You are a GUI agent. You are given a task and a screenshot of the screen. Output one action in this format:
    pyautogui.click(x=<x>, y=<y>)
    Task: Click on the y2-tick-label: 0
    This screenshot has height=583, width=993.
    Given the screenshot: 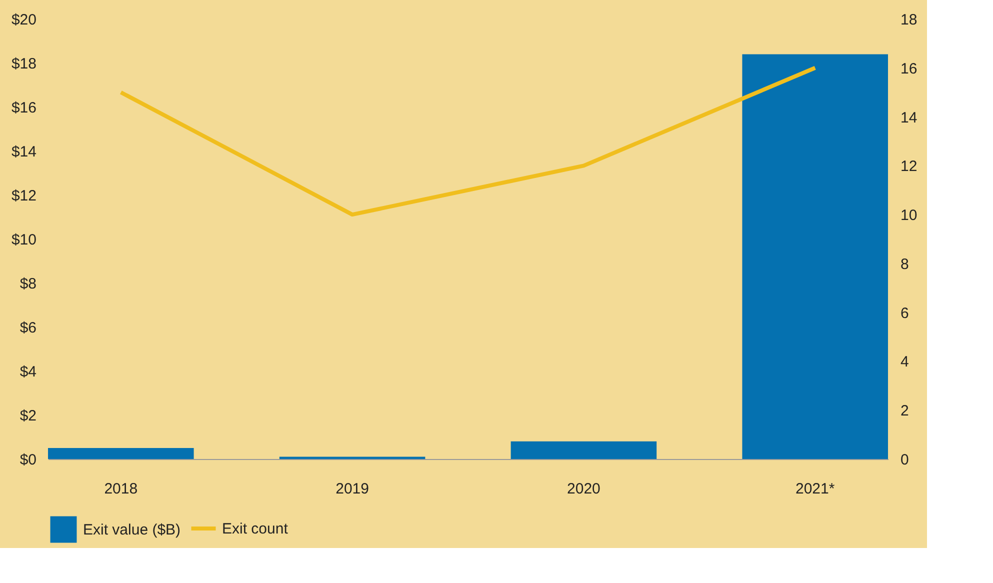 What is the action you would take?
    pyautogui.click(x=904, y=460)
    